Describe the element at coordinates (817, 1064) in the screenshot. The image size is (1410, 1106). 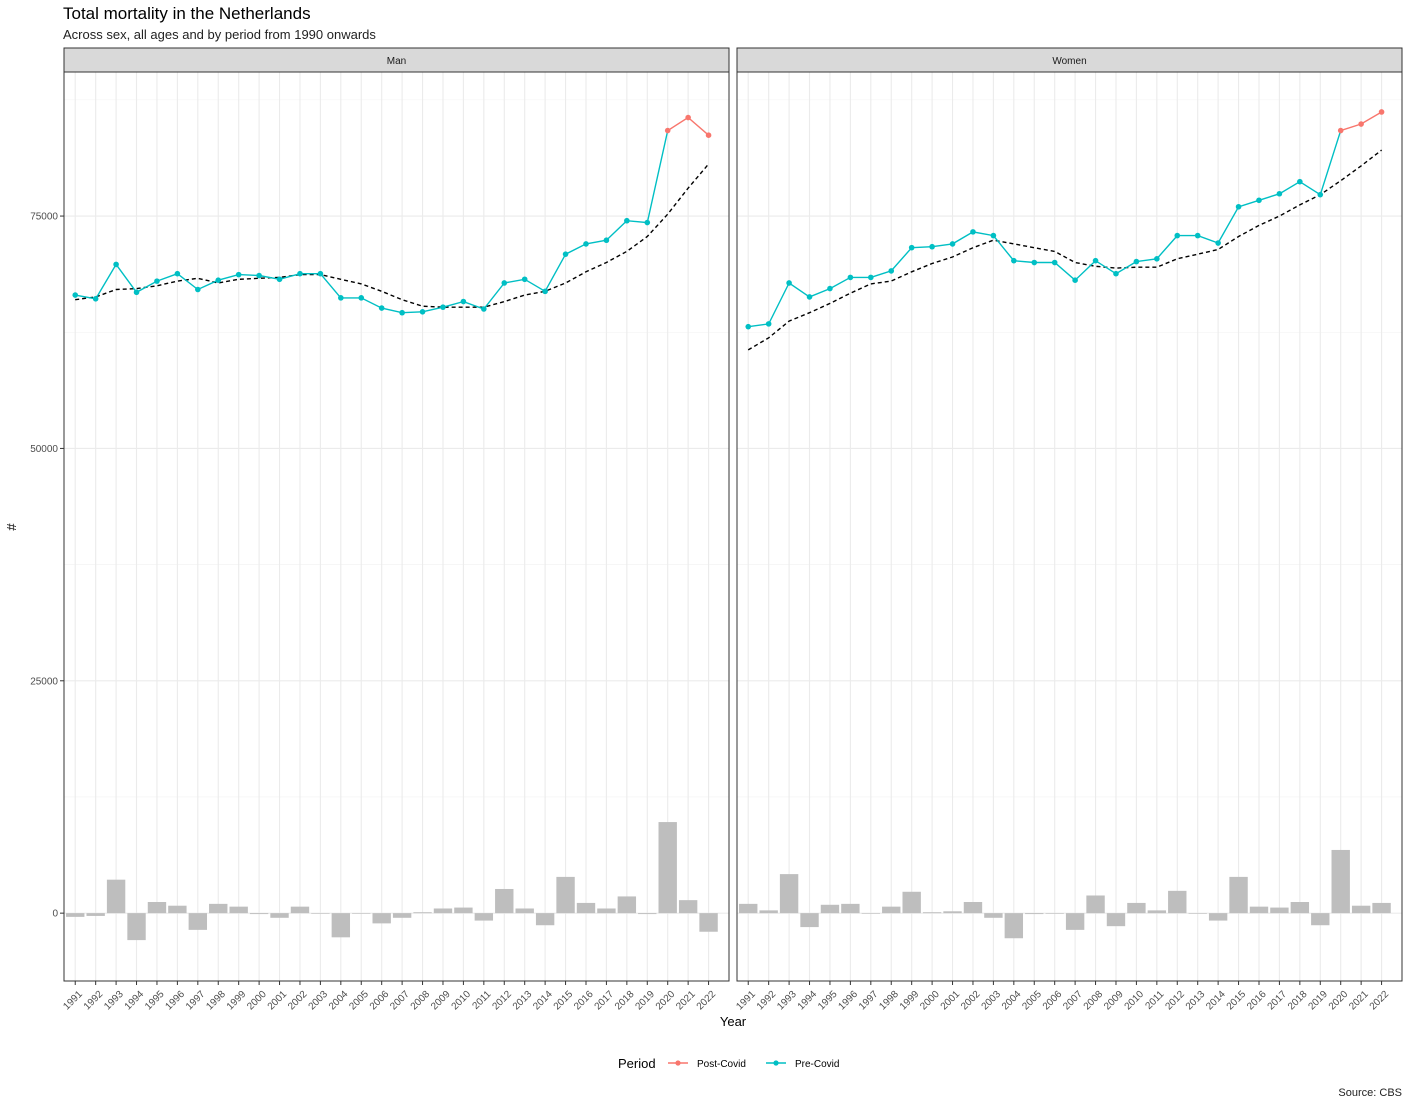
I see `legend-label-pre-covid: Pre-Covid` at that location.